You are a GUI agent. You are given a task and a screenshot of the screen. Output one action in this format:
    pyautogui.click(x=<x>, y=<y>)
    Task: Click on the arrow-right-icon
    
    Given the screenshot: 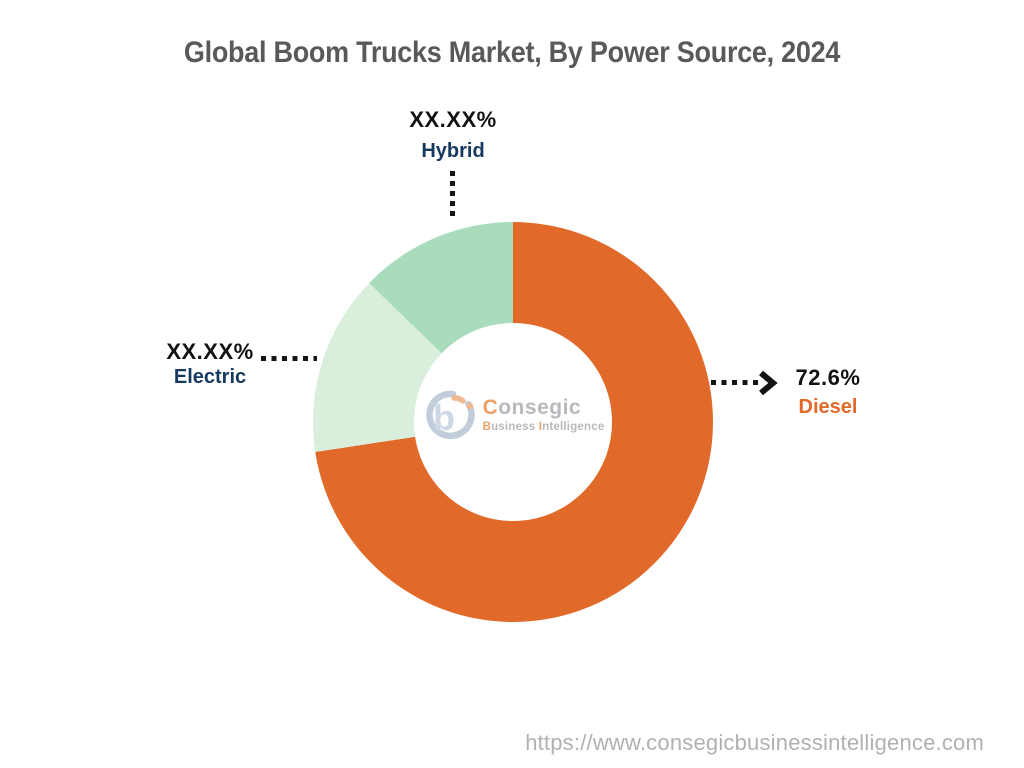 What is the action you would take?
    pyautogui.click(x=768, y=383)
    